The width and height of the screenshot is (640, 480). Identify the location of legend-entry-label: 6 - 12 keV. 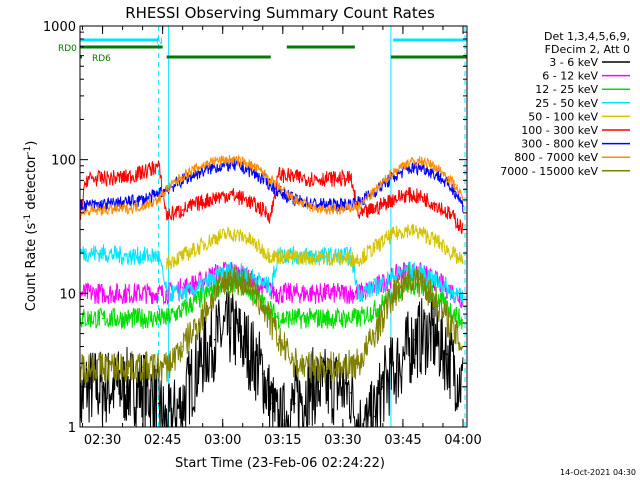
(570, 76).